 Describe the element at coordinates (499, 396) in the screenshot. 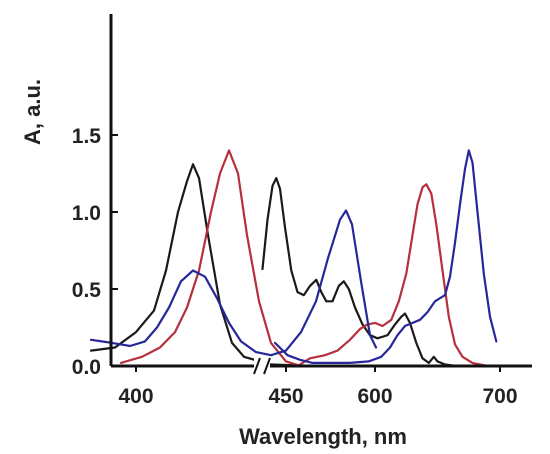

I see `x-tick-label: 700` at that location.